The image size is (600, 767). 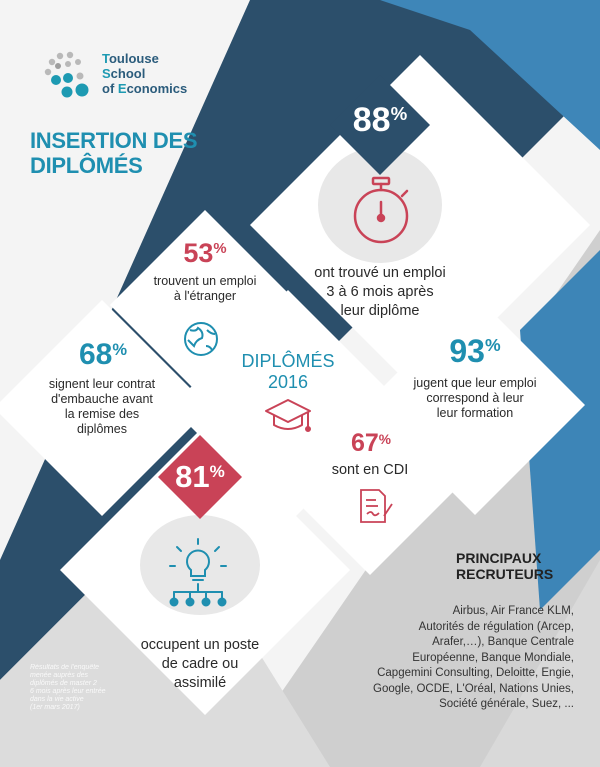 I want to click on stat-67-text: sont en CDI, so click(x=370, y=470).